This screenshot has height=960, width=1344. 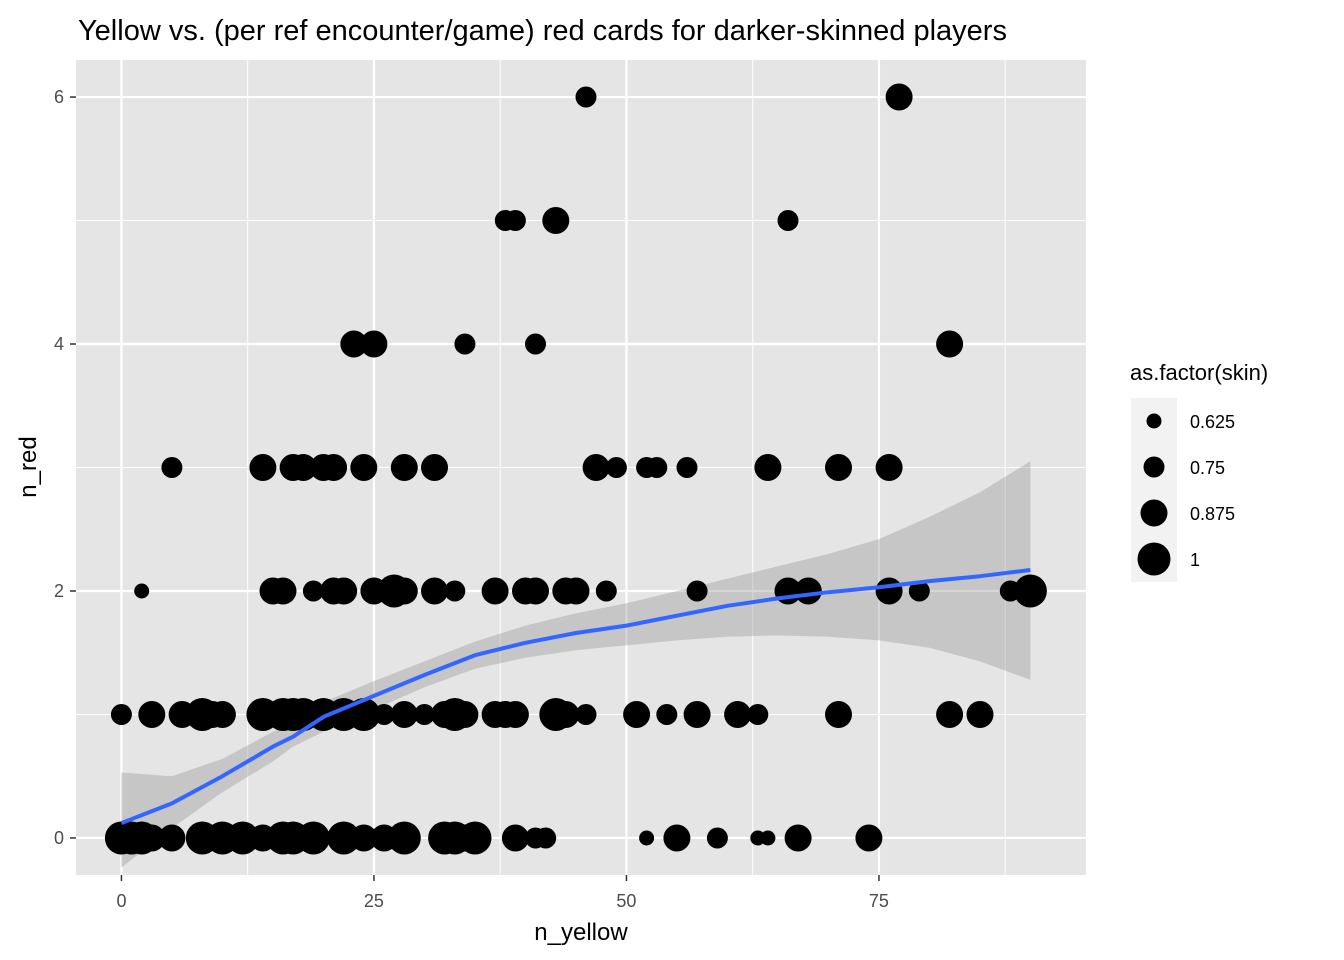 What do you see at coordinates (59, 344) in the screenshot?
I see `y-tick-label: 4` at bounding box center [59, 344].